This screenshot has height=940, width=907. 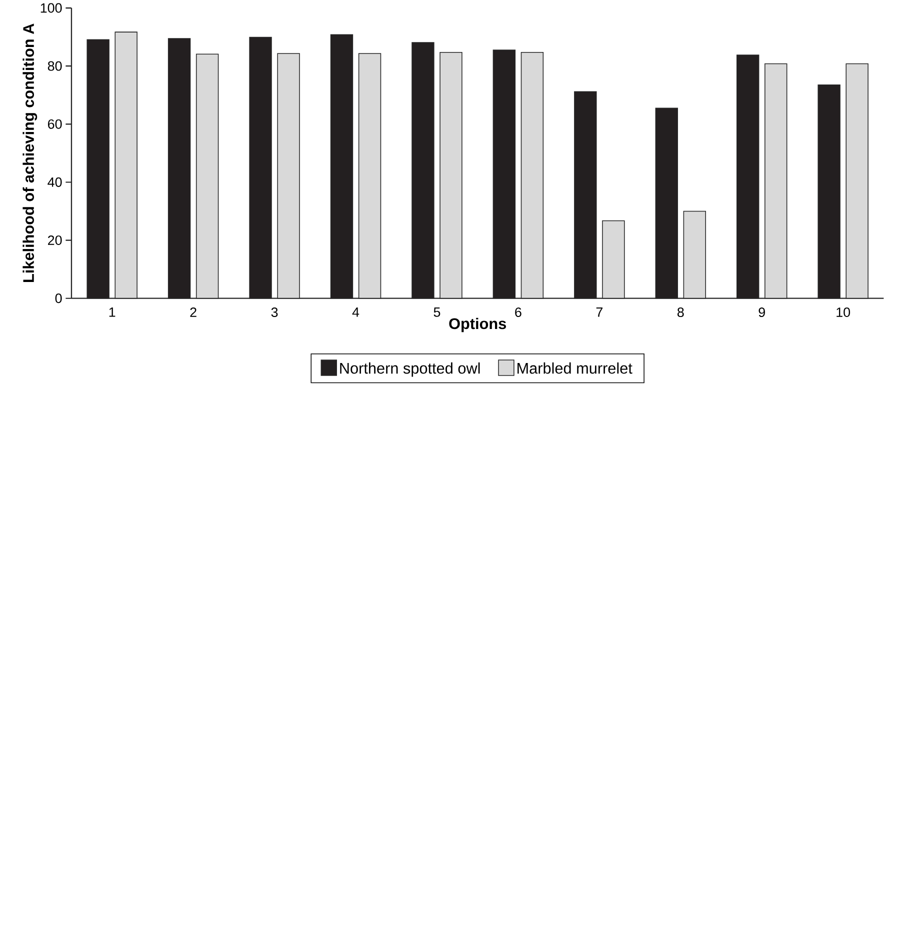 I want to click on legend-label: Marbled murrelet, so click(x=575, y=368).